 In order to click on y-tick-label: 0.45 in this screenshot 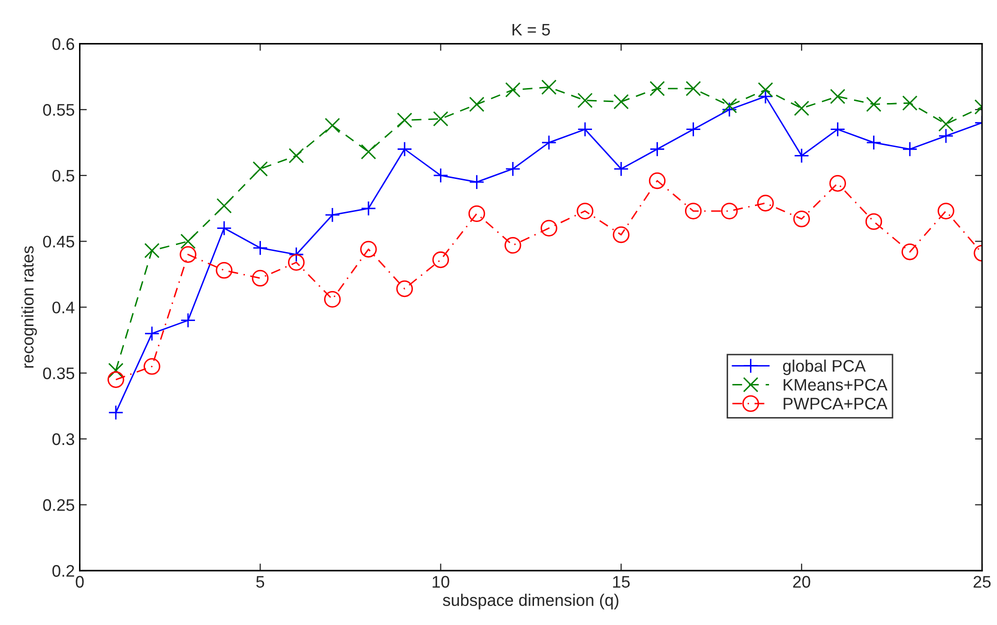, I will do `click(58, 242)`.